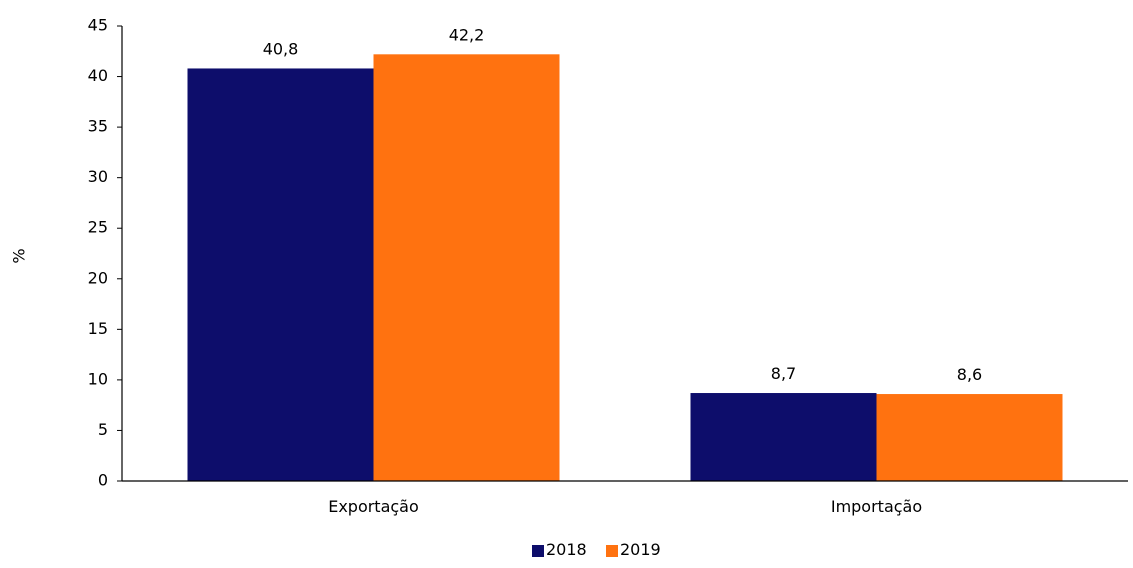 This screenshot has height=568, width=1133. Describe the element at coordinates (98, 25) in the screenshot. I see `y-tick-label: 45` at that location.